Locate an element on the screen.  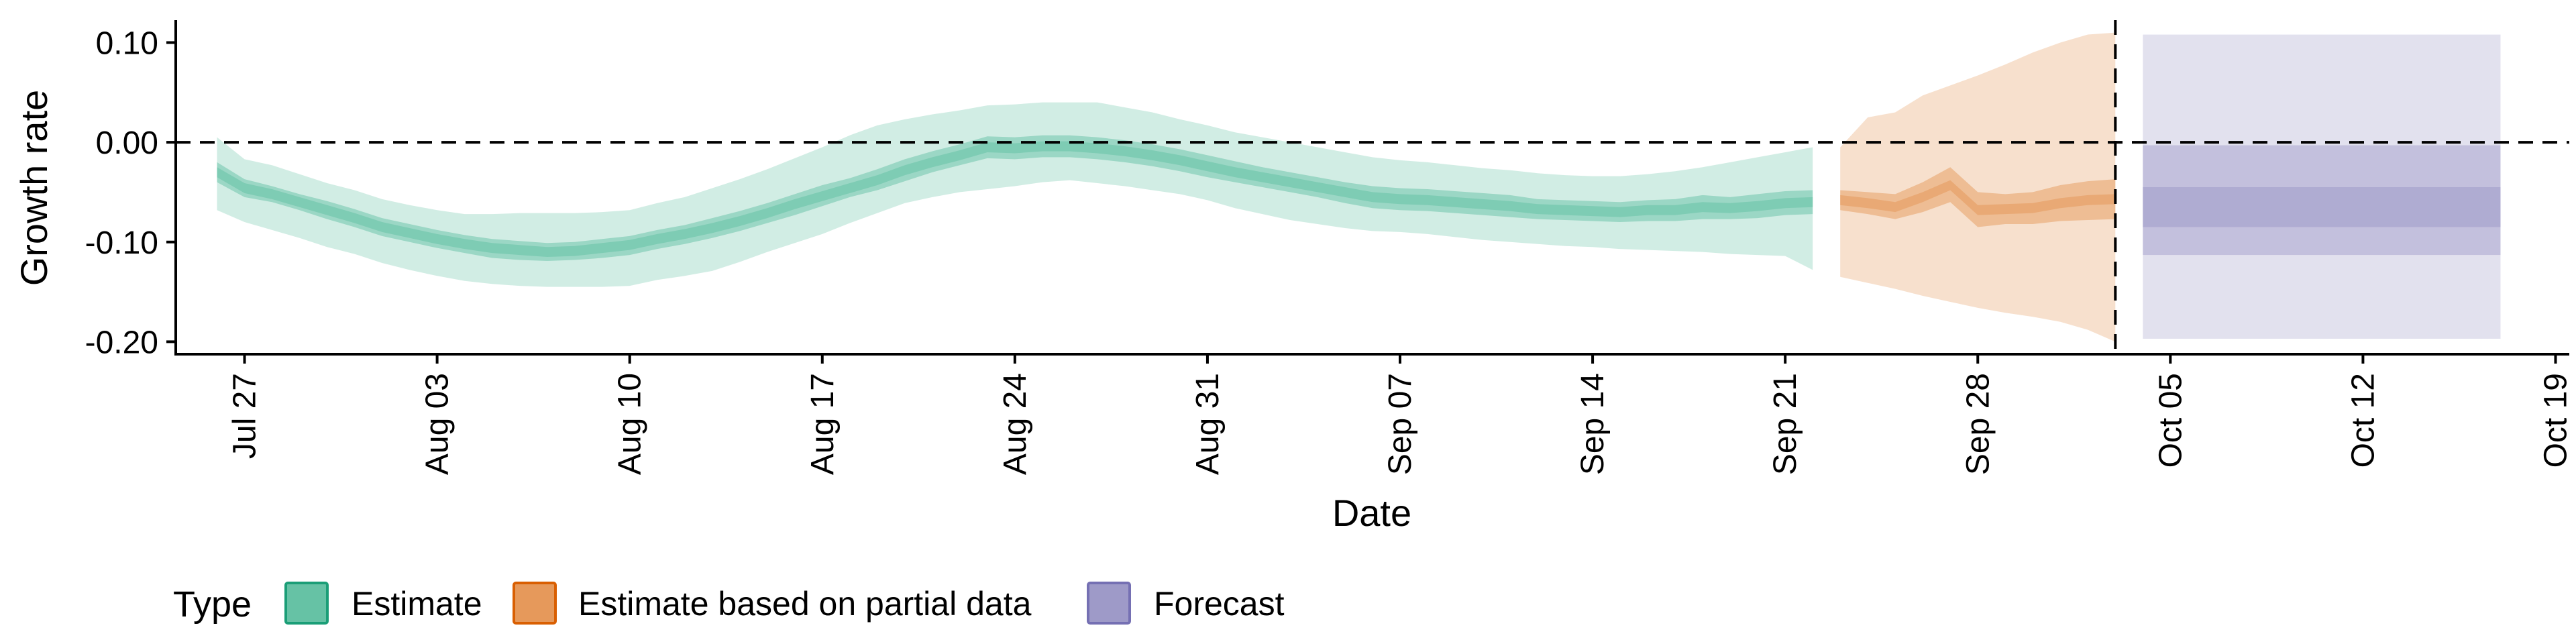
y-tick-label: -0.20 is located at coordinates (121, 342).